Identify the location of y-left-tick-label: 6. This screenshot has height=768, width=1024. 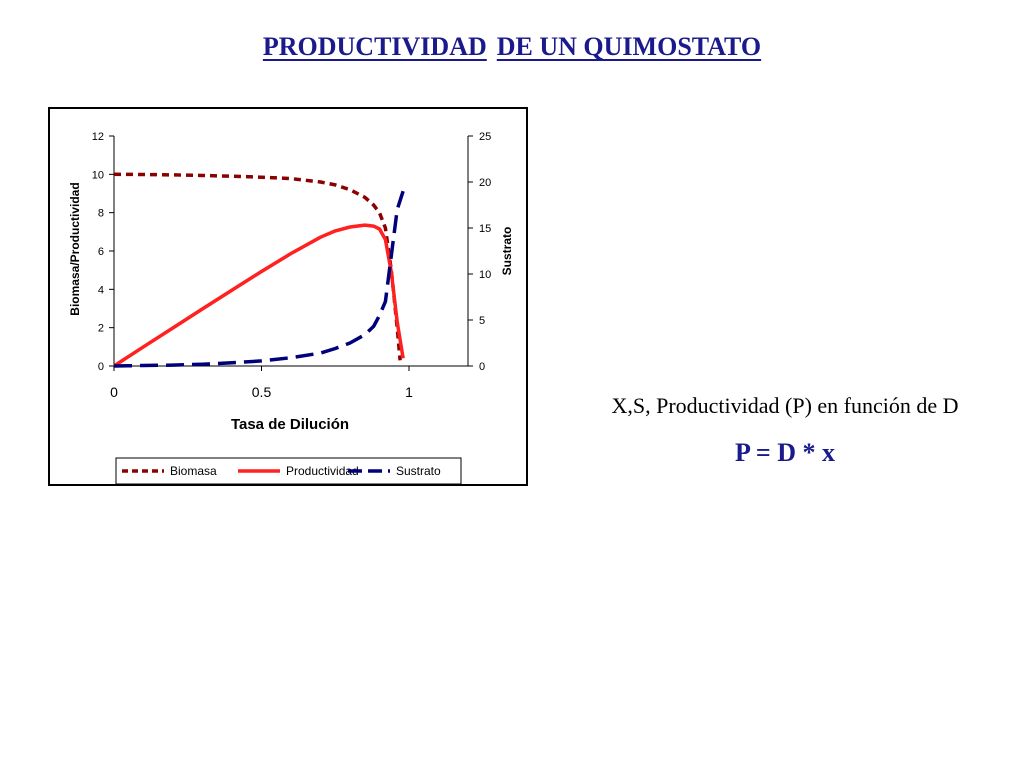
(101, 252).